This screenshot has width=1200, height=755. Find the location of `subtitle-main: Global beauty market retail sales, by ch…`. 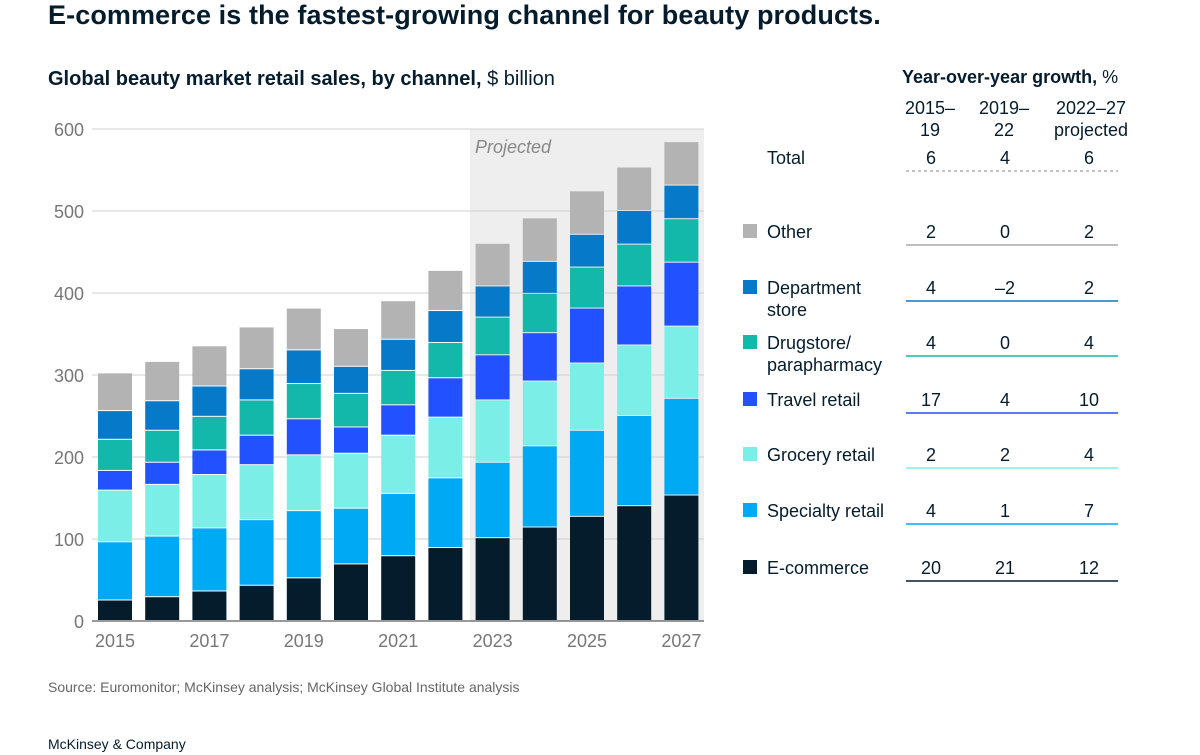

subtitle-main: Global beauty market retail sales, by ch… is located at coordinates (265, 79).